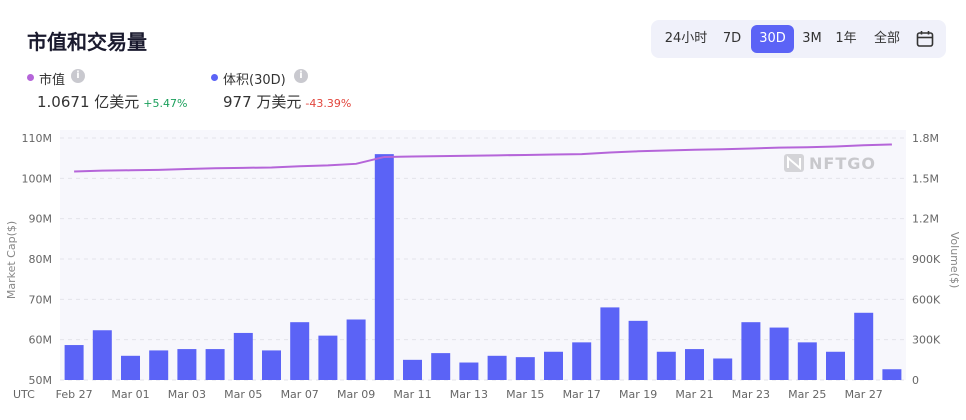  What do you see at coordinates (686, 38) in the screenshot?
I see `range-24h-button: 24小时` at bounding box center [686, 38].